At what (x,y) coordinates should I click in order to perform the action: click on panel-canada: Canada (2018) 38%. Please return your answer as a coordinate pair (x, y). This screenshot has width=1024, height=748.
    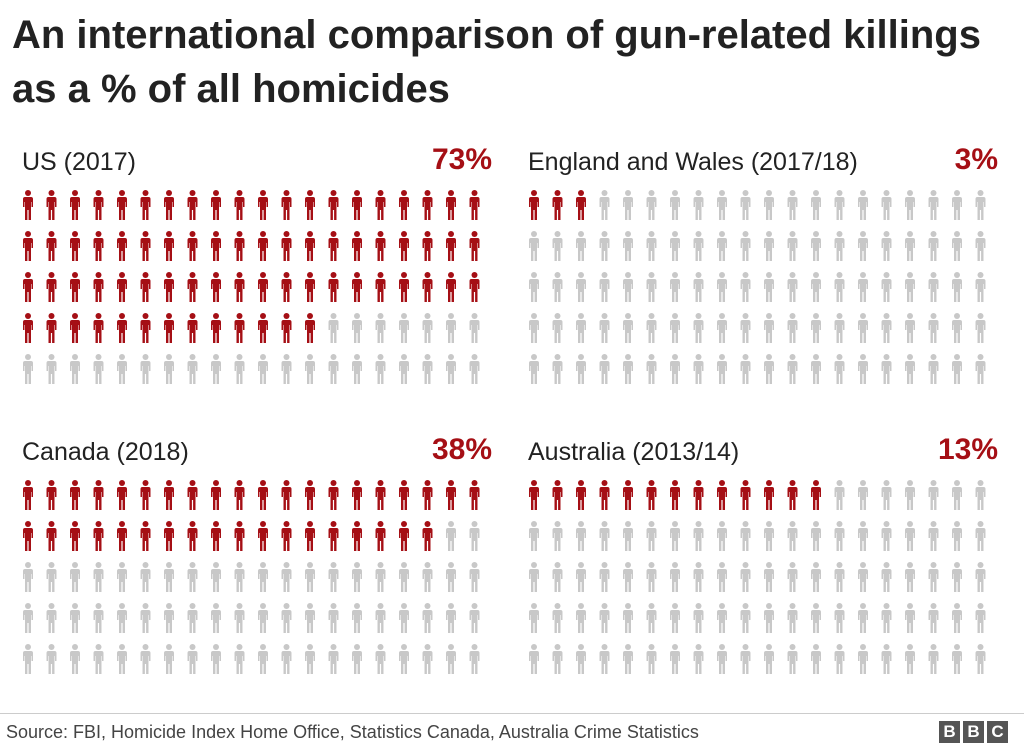
    Looking at the image, I should click on (257, 554).